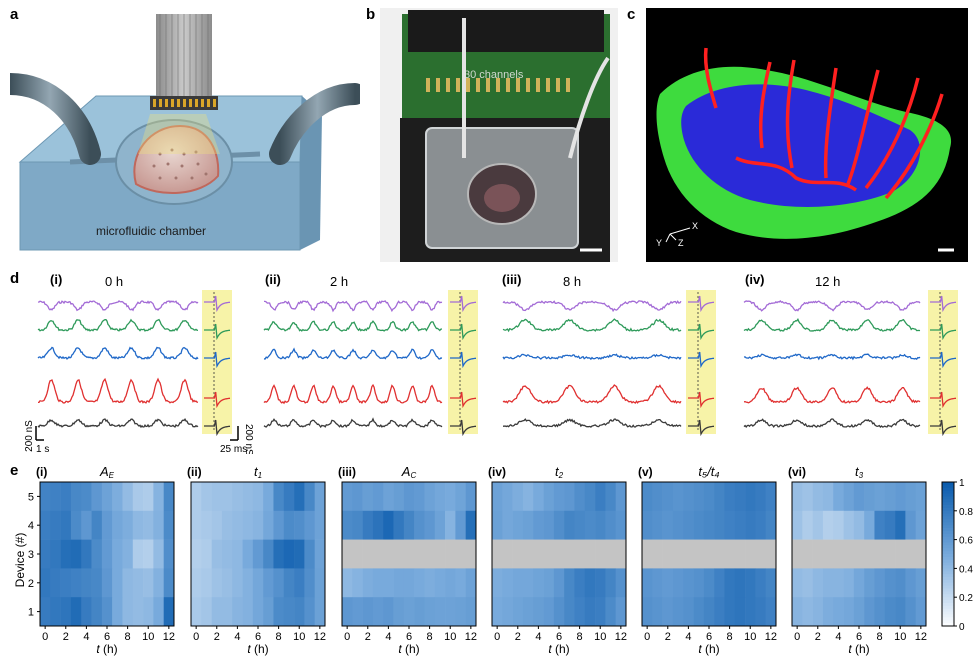  What do you see at coordinates (709, 637) in the screenshot?
I see `x-tick-label: 6` at bounding box center [709, 637].